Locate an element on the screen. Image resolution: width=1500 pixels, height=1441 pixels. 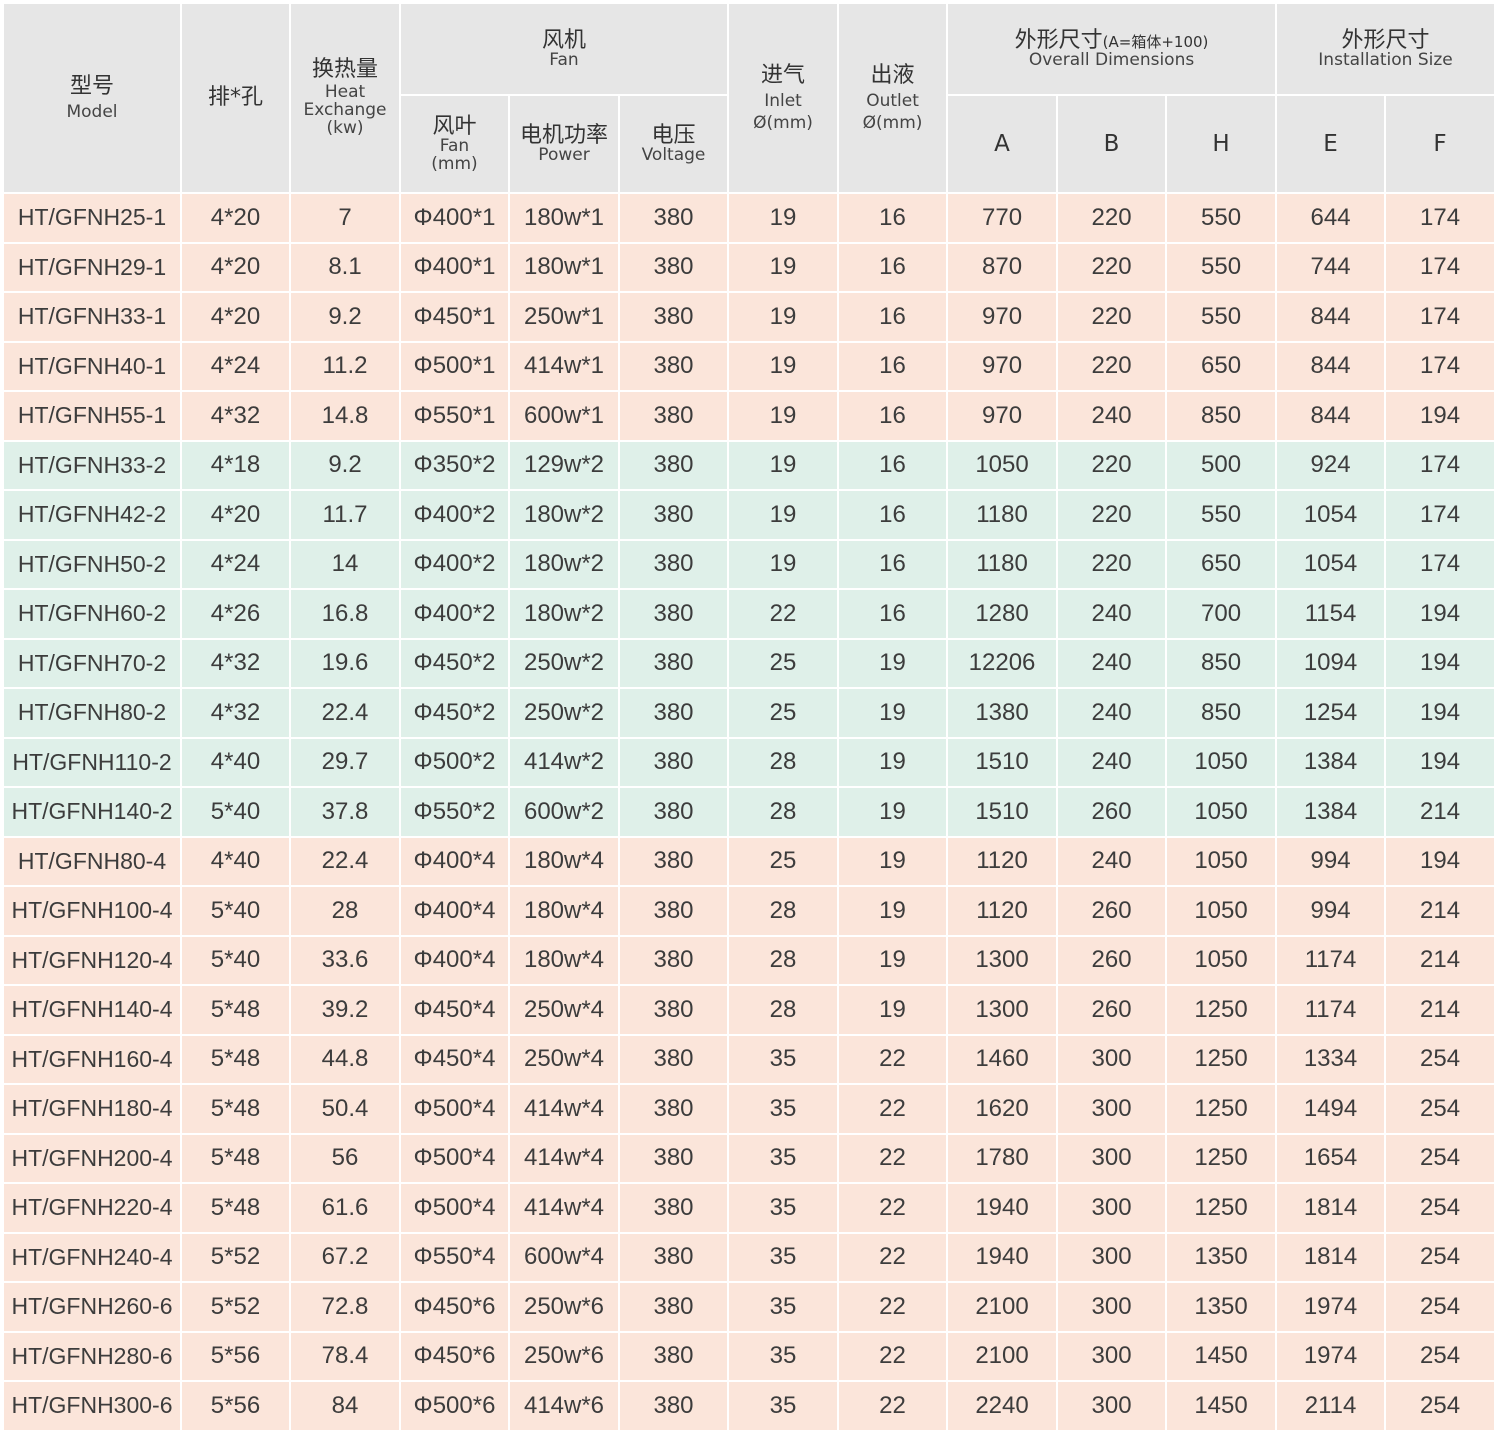
cell-heat-exchange: 44.8 is located at coordinates (346, 1060).